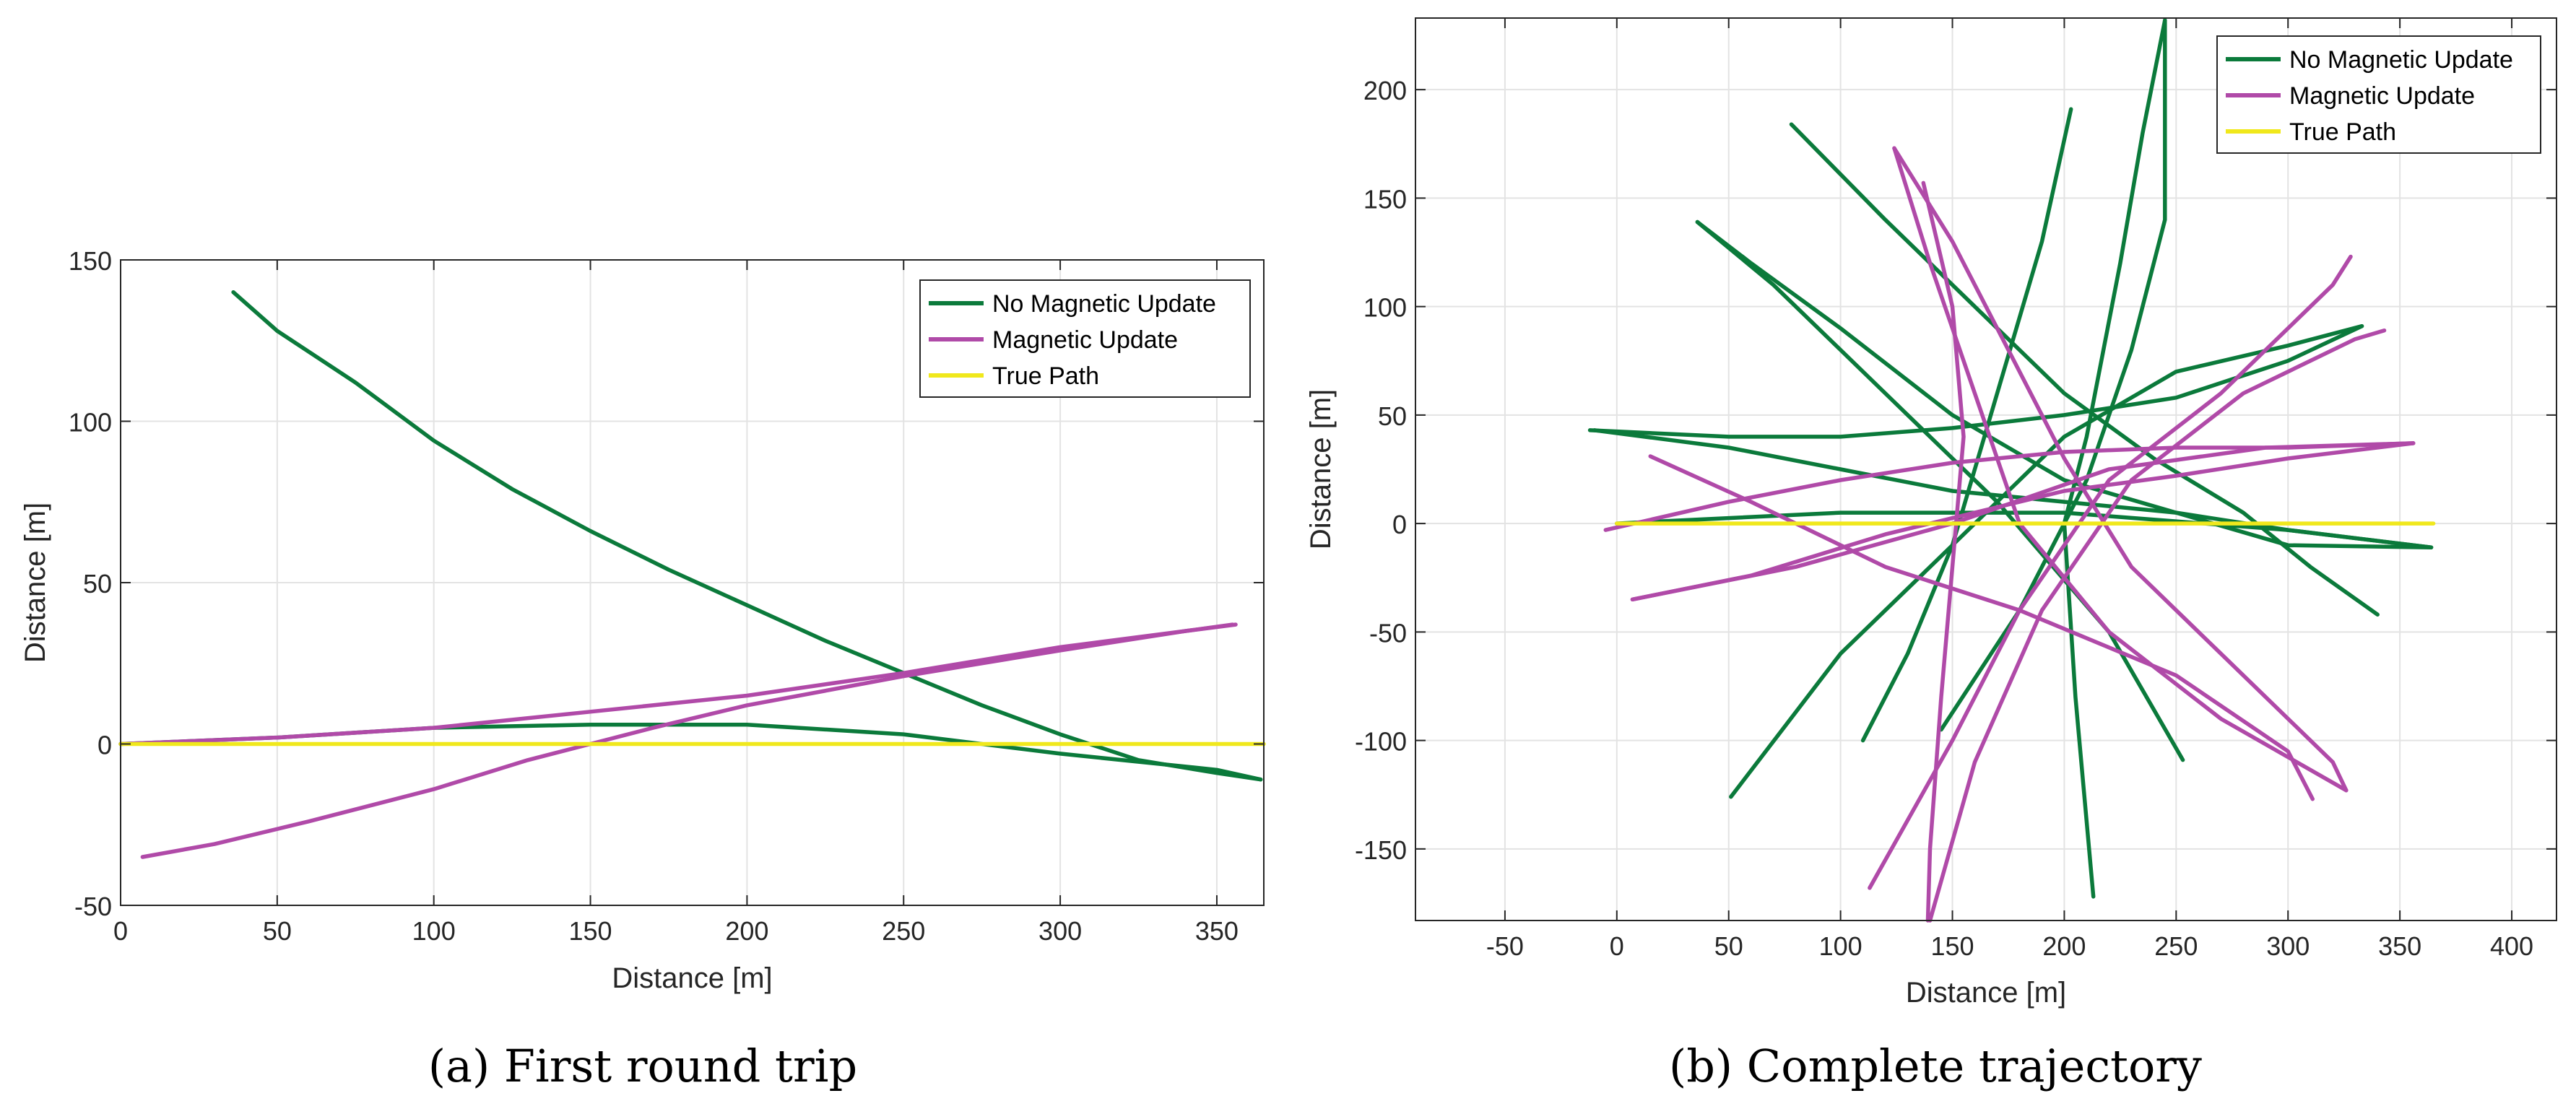  What do you see at coordinates (120, 931) in the screenshot?
I see `a-x-tick-label: 0` at bounding box center [120, 931].